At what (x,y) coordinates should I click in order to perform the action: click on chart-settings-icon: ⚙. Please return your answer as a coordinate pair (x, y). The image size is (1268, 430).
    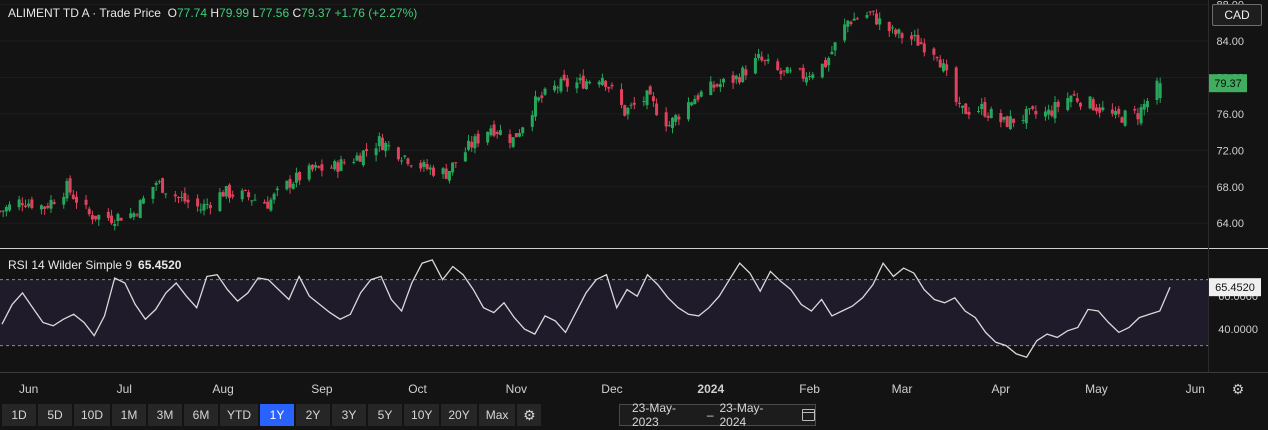
    Looking at the image, I should click on (1238, 389).